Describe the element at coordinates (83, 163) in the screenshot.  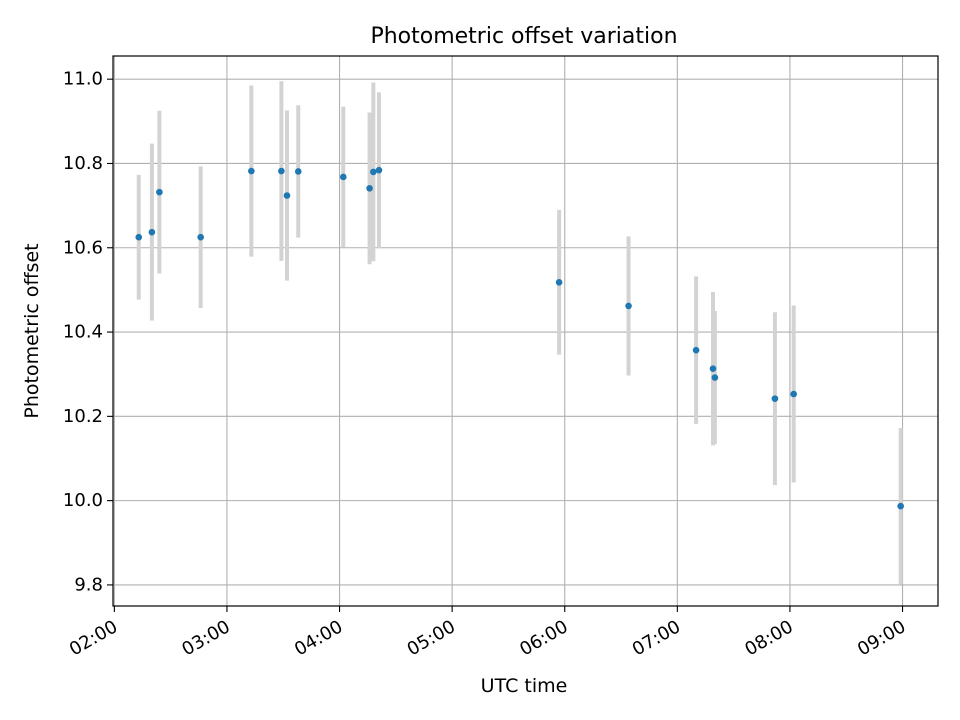
I see `y-tick-label: 10.8` at that location.